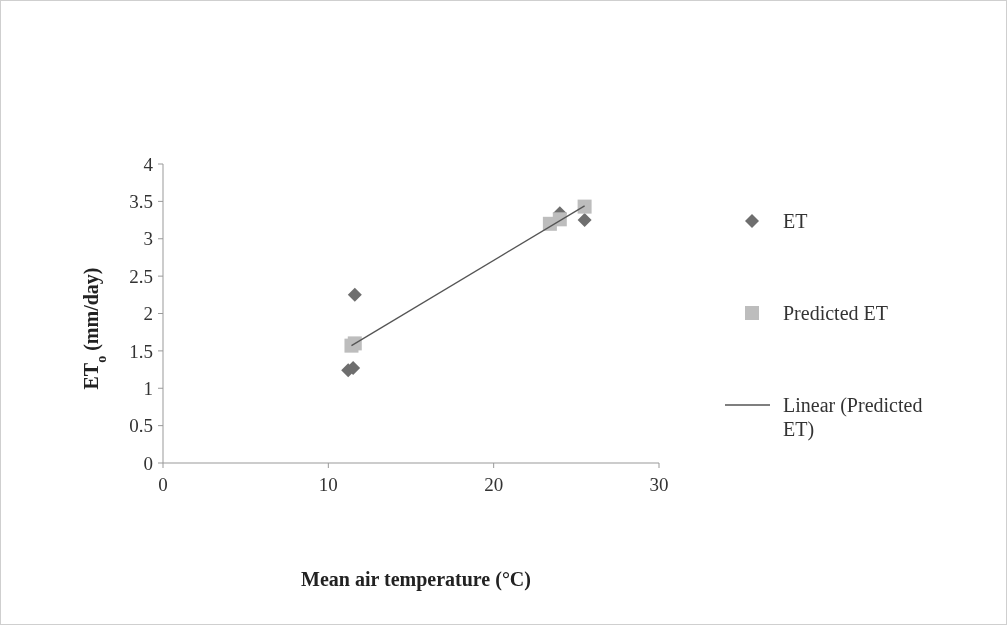 This screenshot has height=625, width=1007. Describe the element at coordinates (148, 314) in the screenshot. I see `y-tick-label: 2` at that location.